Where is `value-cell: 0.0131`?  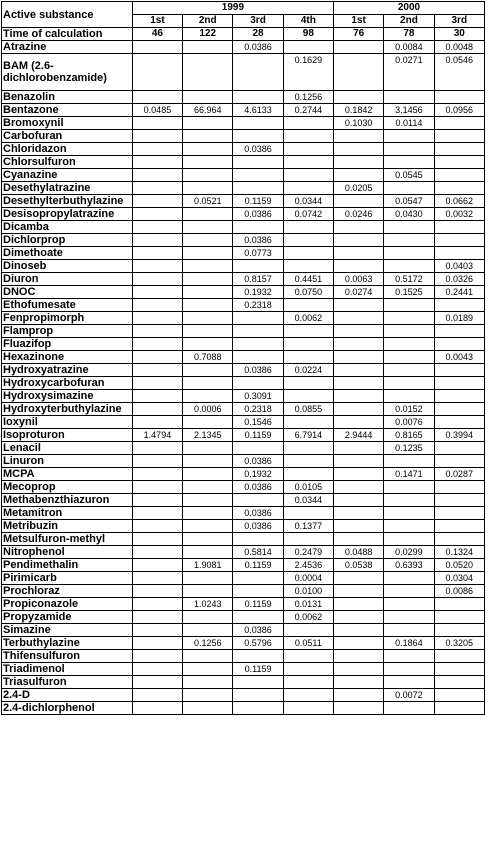 value-cell: 0.0131 is located at coordinates (308, 604).